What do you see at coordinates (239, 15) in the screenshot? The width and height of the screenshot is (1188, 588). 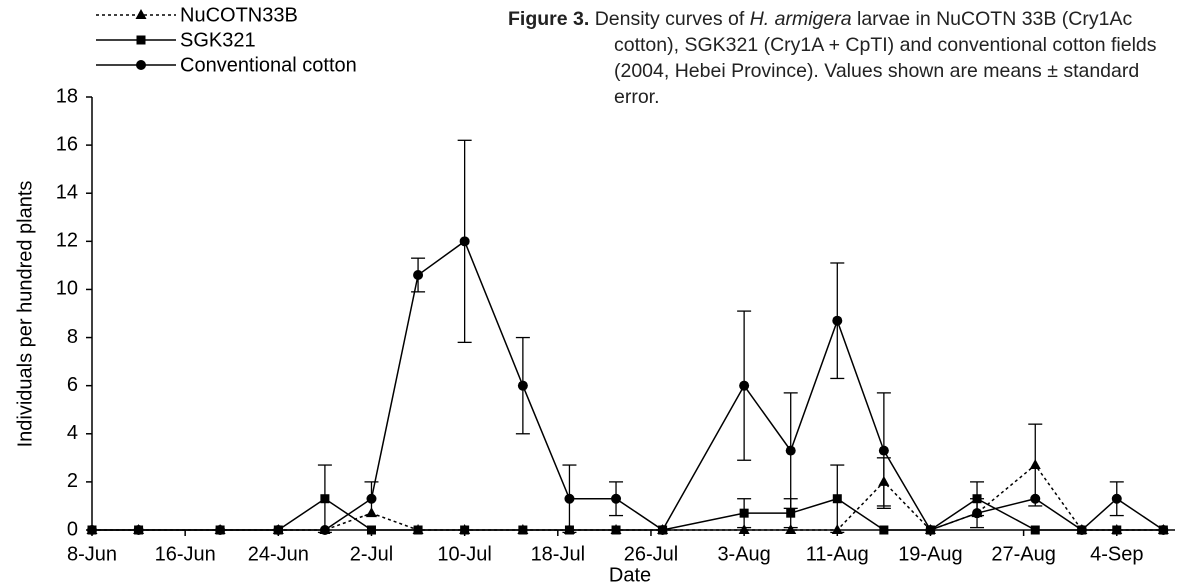 I see `legend-label: NuCOTN33B` at bounding box center [239, 15].